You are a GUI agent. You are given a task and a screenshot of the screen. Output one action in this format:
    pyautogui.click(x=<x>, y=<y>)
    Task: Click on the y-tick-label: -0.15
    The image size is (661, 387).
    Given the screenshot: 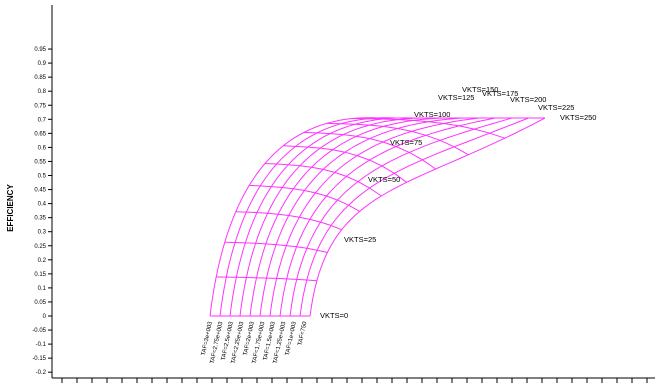 What is the action you would take?
    pyautogui.click(x=39, y=359)
    